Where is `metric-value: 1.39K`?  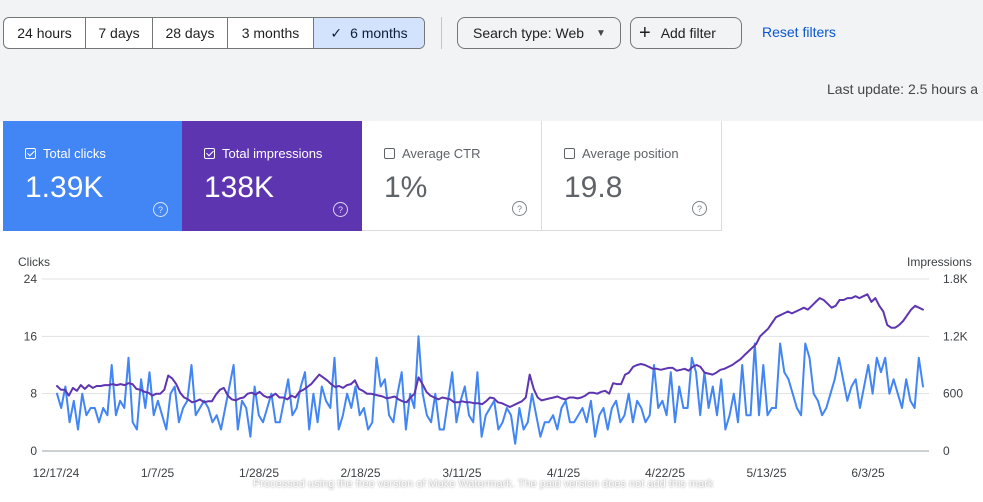 metric-value: 1.39K is located at coordinates (64, 187).